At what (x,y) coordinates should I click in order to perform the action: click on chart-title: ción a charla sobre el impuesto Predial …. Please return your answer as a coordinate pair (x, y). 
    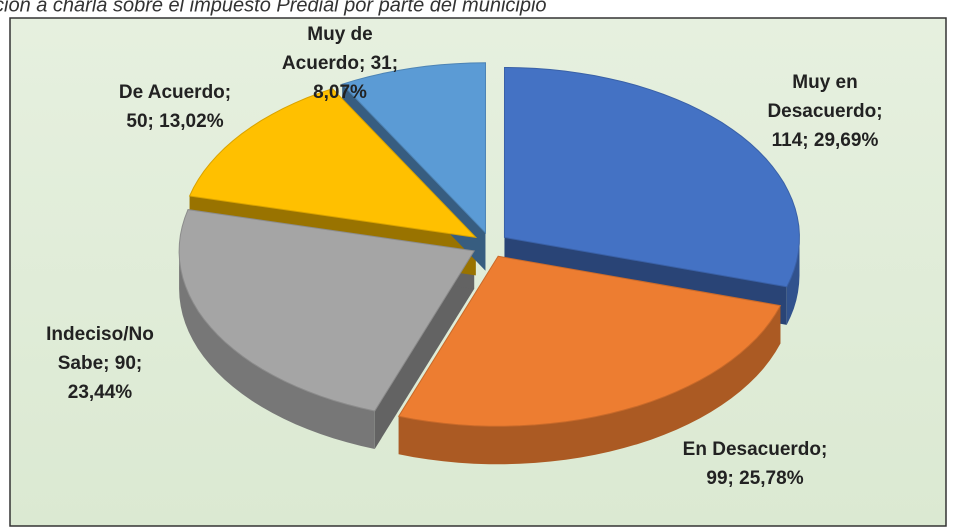
    Looking at the image, I should click on (273, 8).